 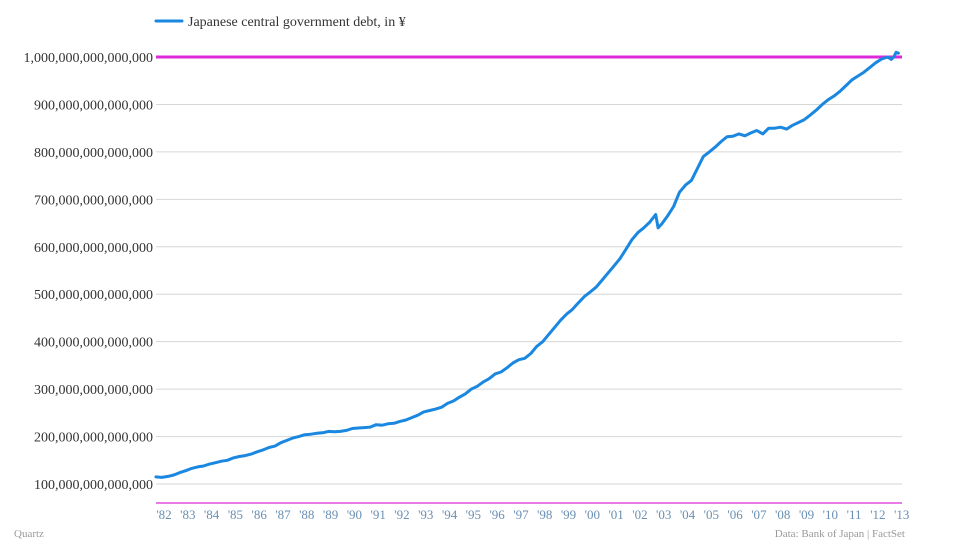 I want to click on x-tick-label: '86, so click(x=260, y=514).